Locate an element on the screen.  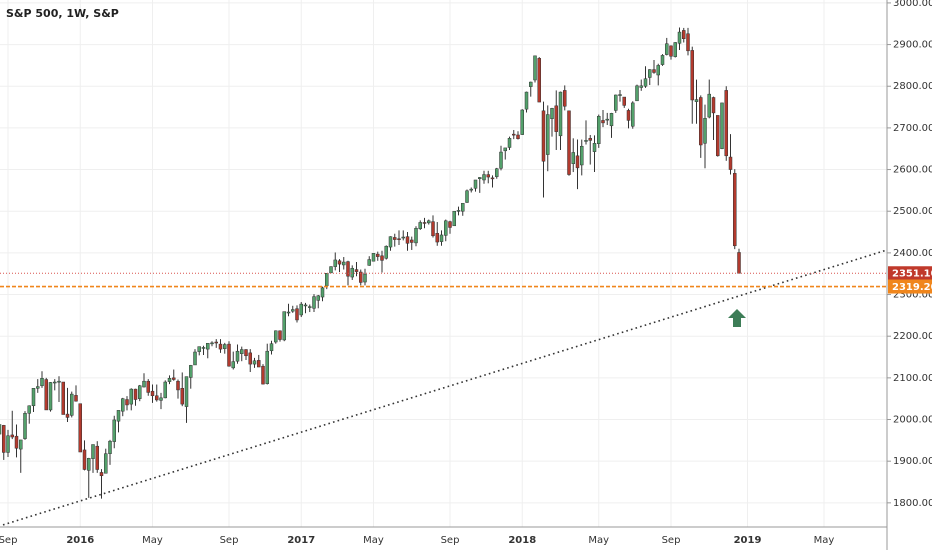
y-tick-label: 2000.00 is located at coordinates (912, 420).